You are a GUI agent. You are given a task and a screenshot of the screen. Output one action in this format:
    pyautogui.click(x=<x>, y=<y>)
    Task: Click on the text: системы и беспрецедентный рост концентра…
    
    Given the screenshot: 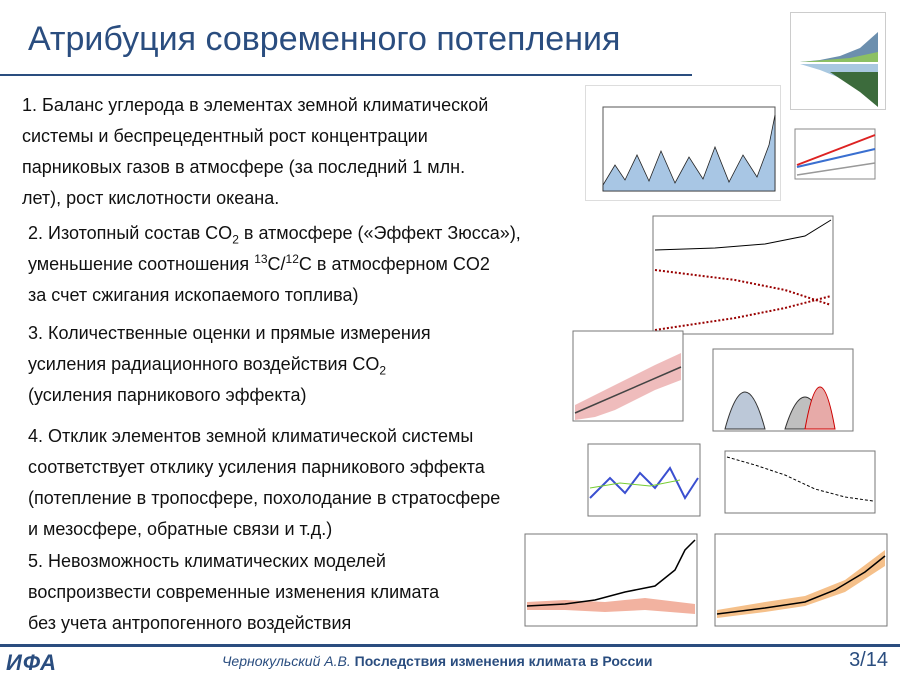 What is the action you would take?
    pyautogui.click(x=225, y=136)
    